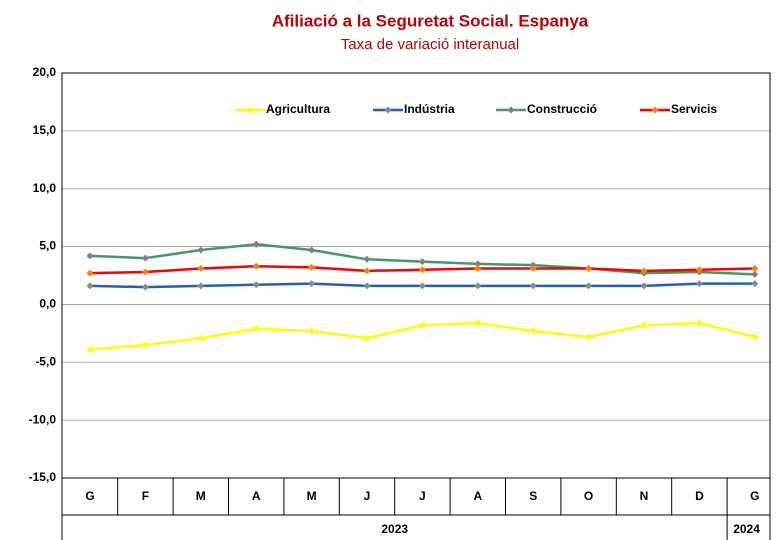 This screenshot has height=540, width=776. Describe the element at coordinates (45, 361) in the screenshot. I see `y-tick-label: -5,0` at that location.